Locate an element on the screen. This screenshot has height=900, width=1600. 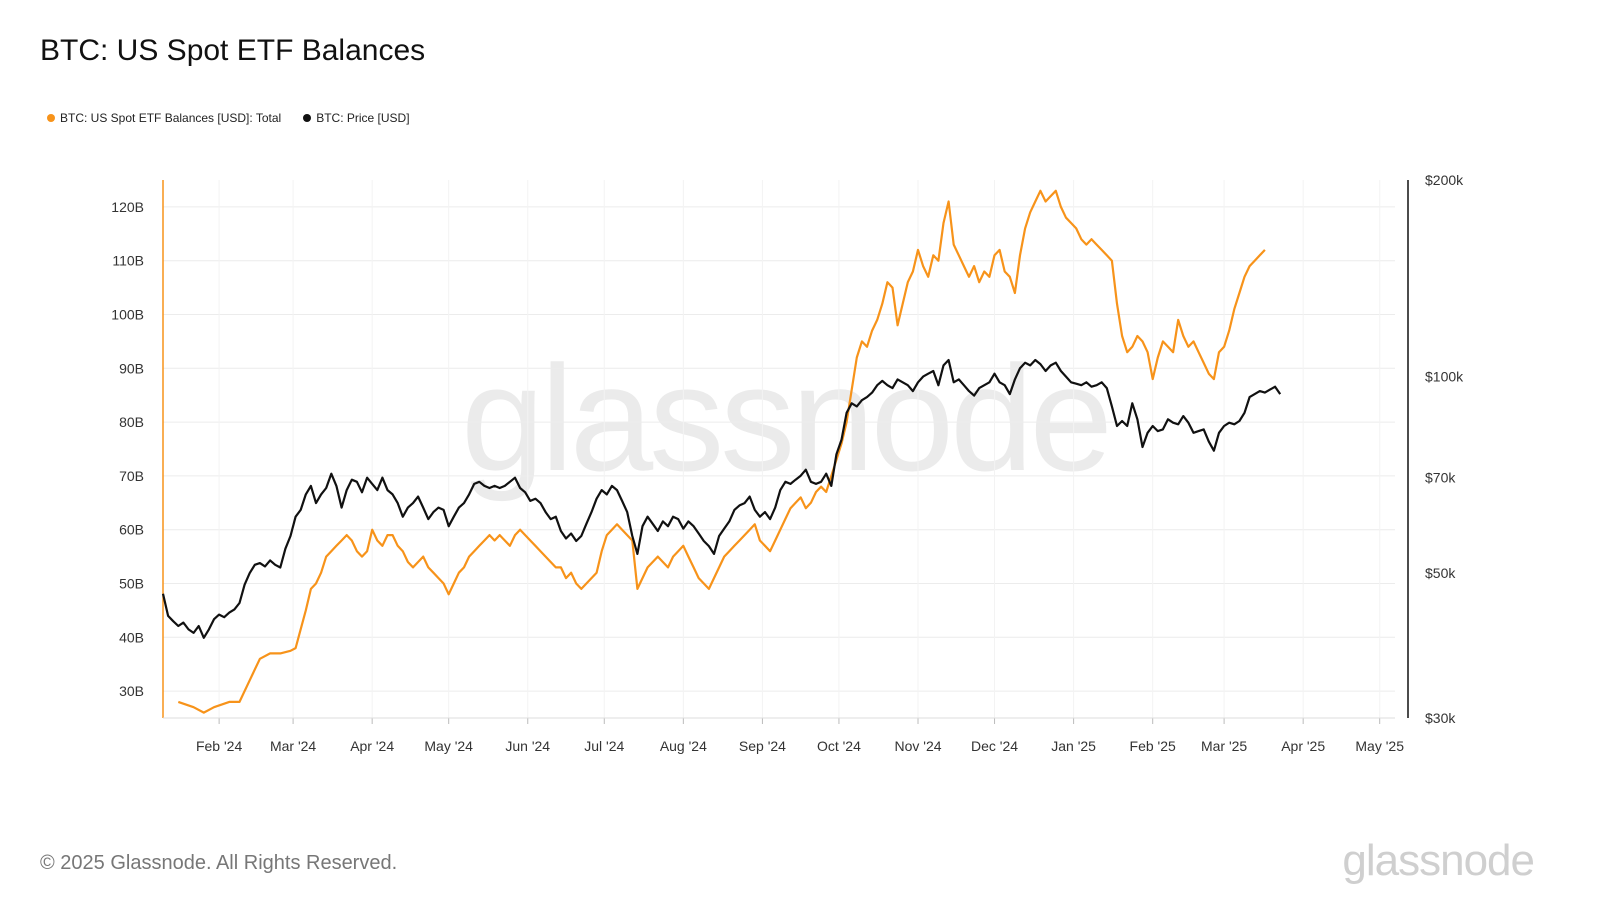
legend-label-etf-balances: BTC: US Spot ETF Balances [USD]: Total is located at coordinates (171, 118).